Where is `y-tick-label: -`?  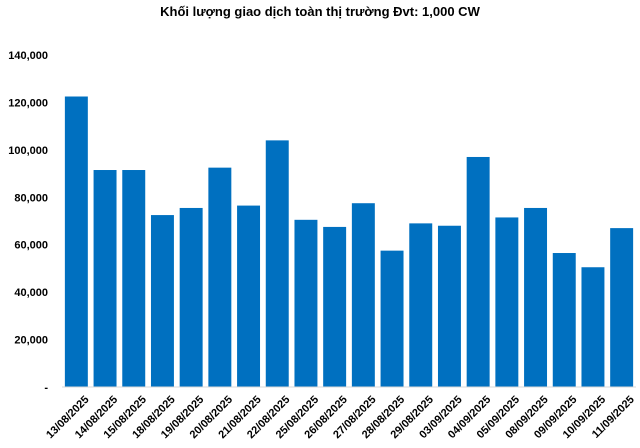
y-tick-label: - is located at coordinates (46, 388).